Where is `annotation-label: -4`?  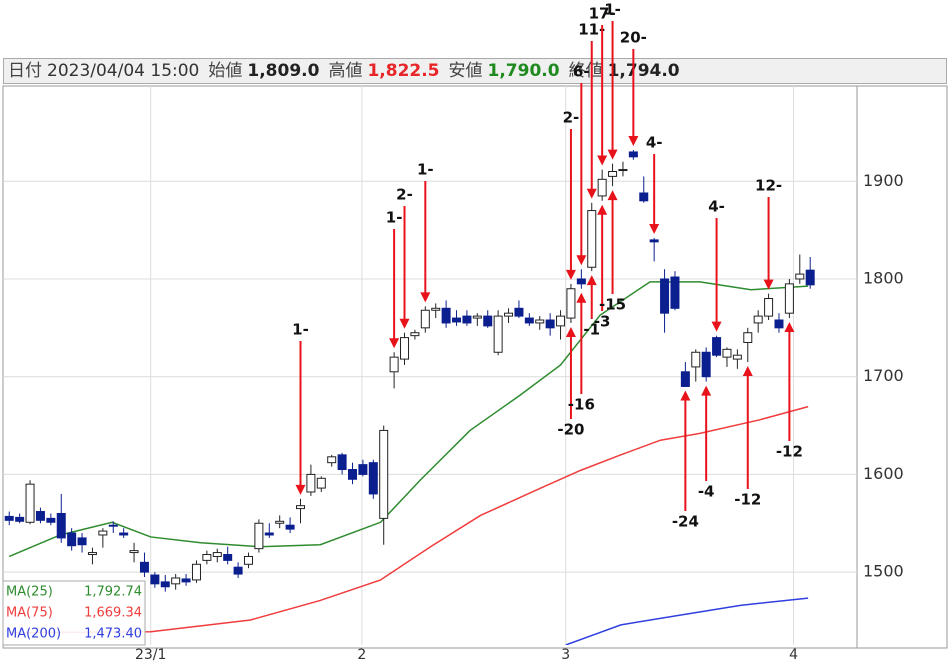
annotation-label: -4 is located at coordinates (706, 492).